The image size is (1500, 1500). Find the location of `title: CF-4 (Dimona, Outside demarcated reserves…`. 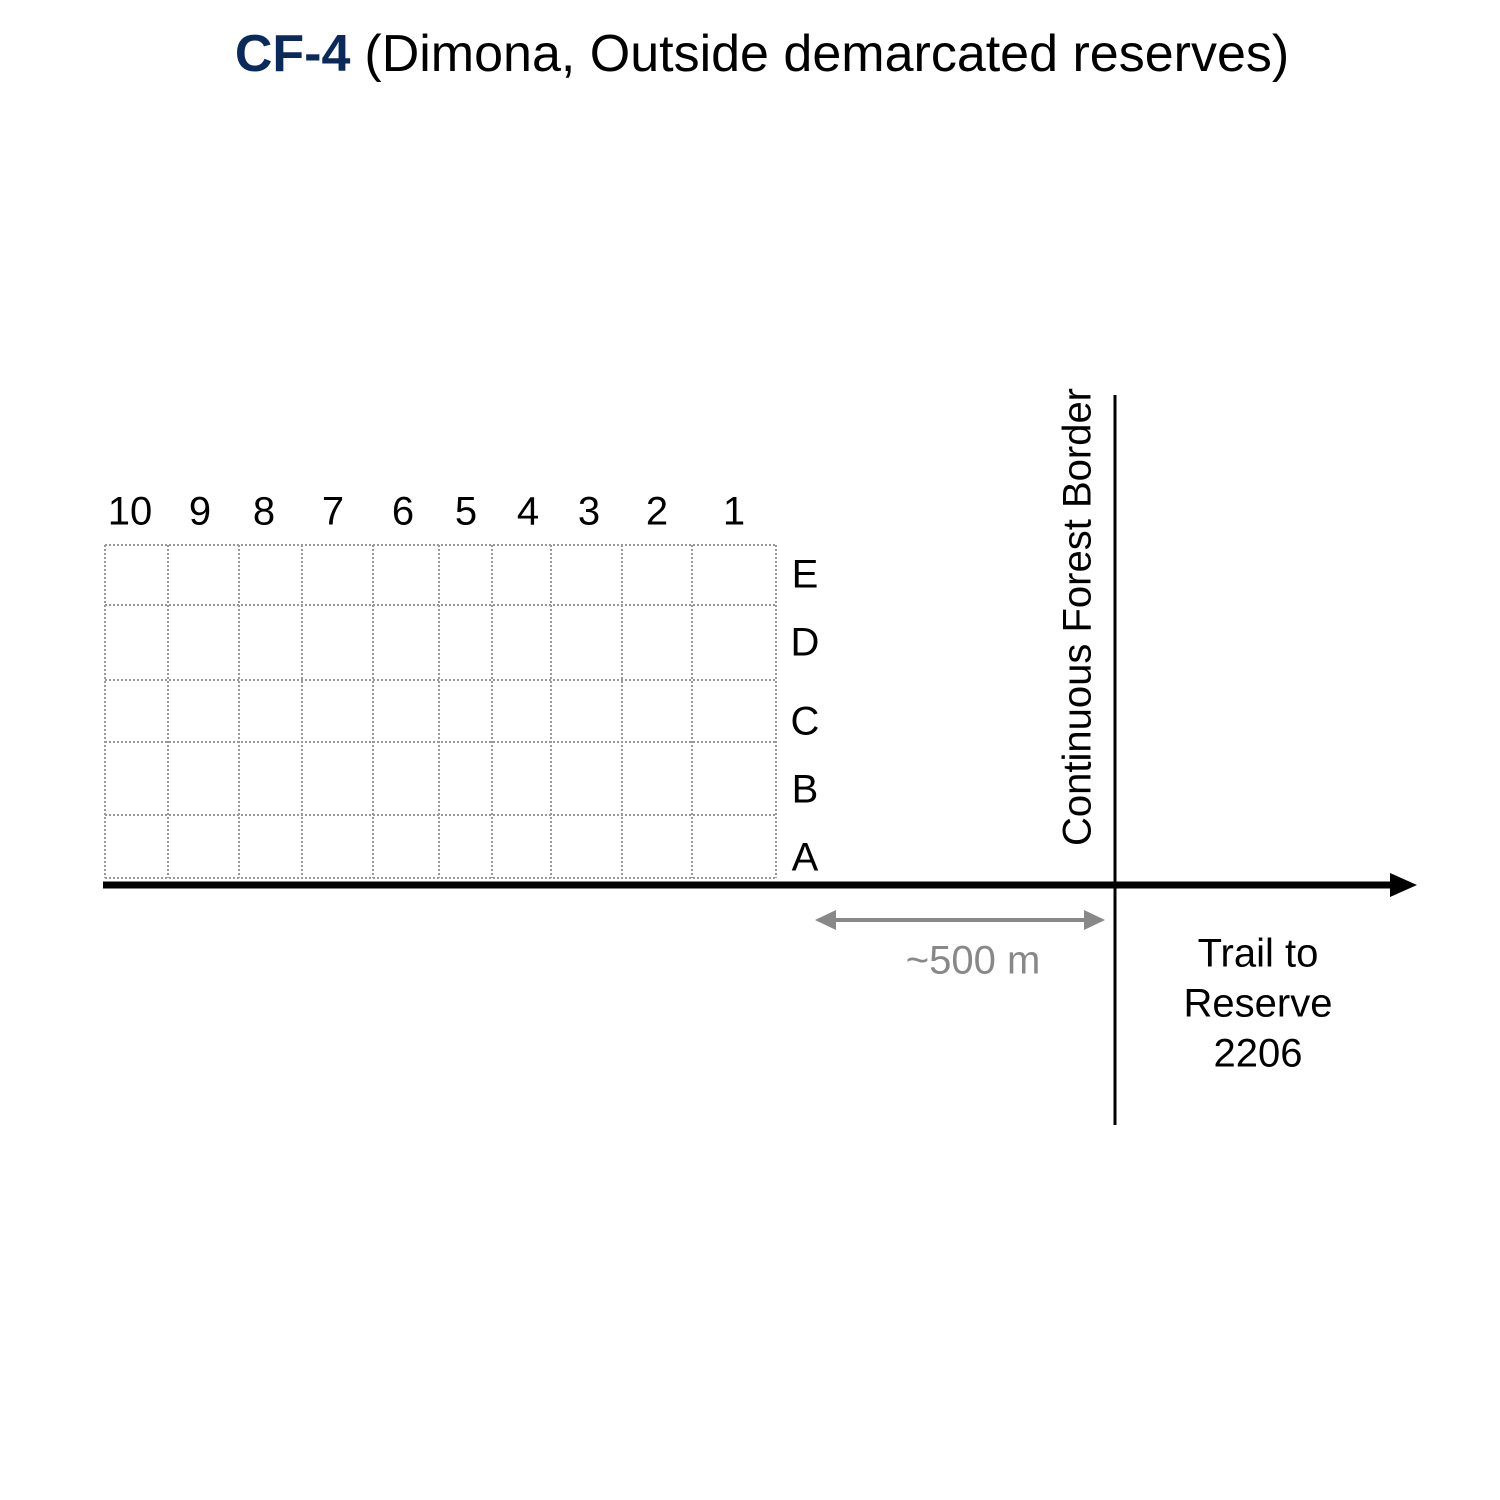

title: CF-4 (Dimona, Outside demarcated reserves… is located at coordinates (762, 54).